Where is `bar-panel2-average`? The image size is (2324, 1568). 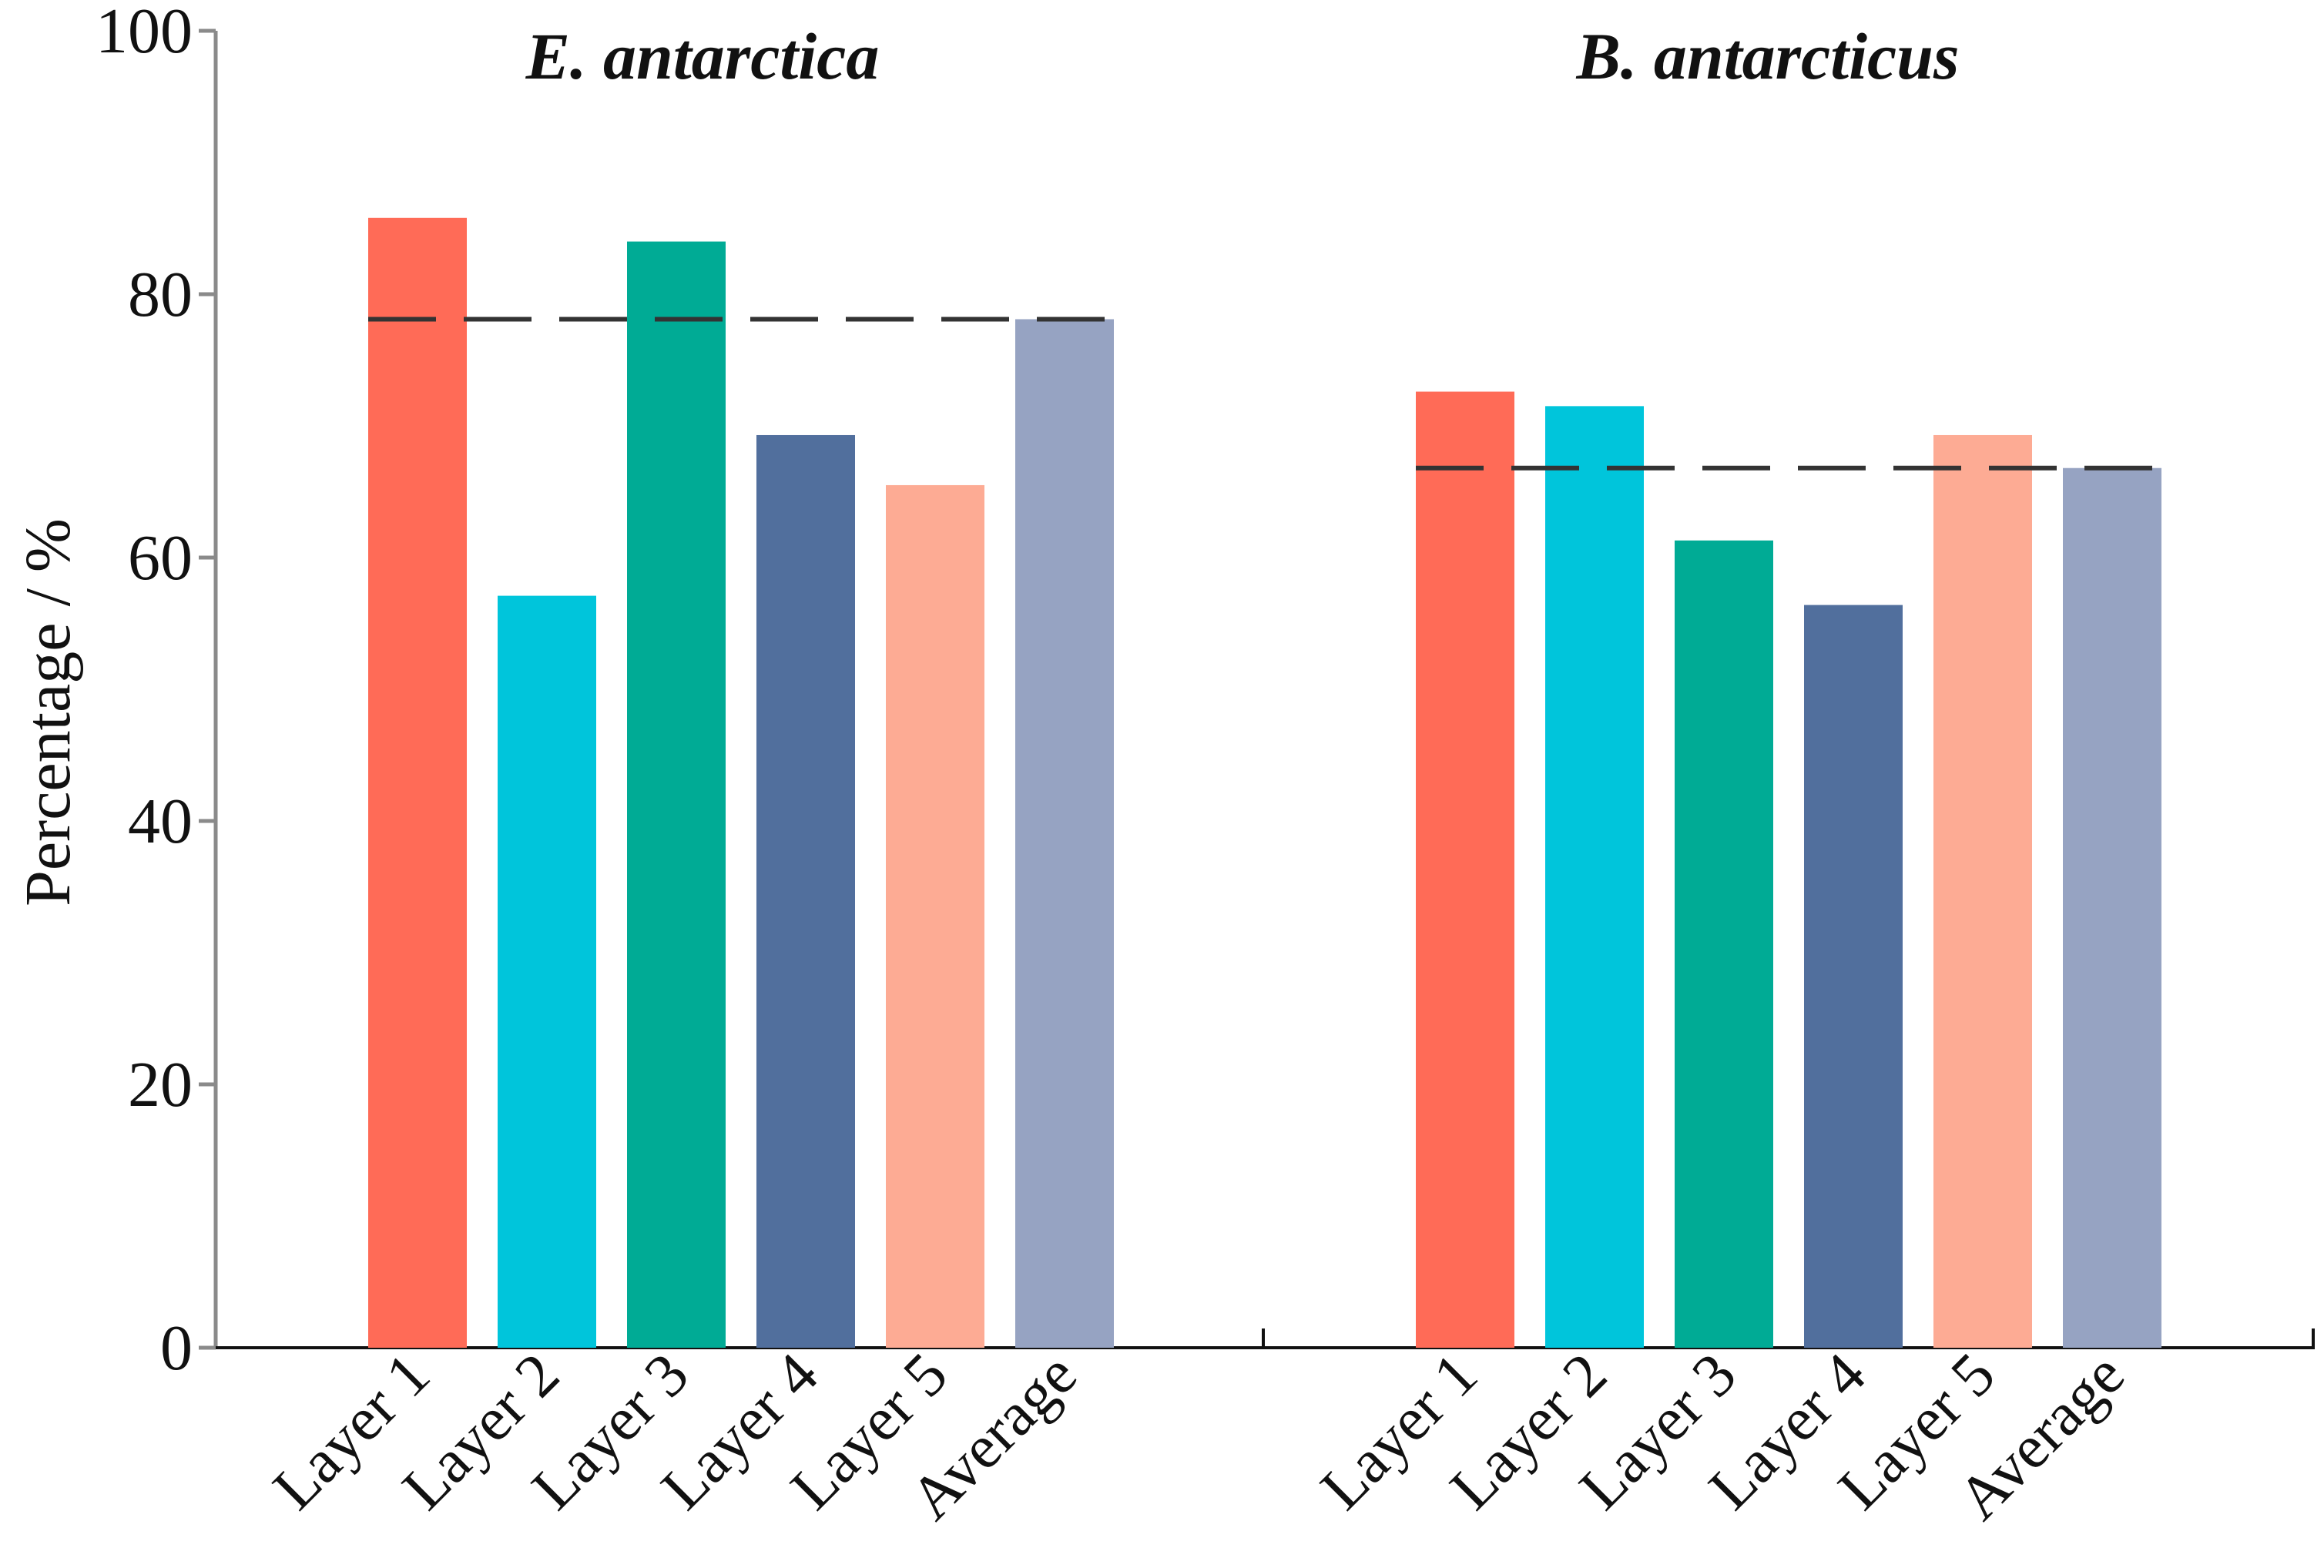
bar-panel2-average is located at coordinates (2112, 908).